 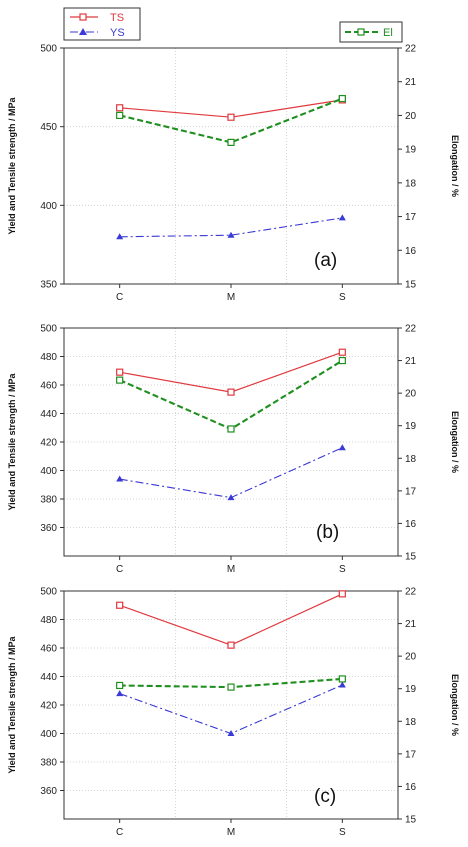 What do you see at coordinates (371, 32) in the screenshot?
I see `legend-right: El` at bounding box center [371, 32].